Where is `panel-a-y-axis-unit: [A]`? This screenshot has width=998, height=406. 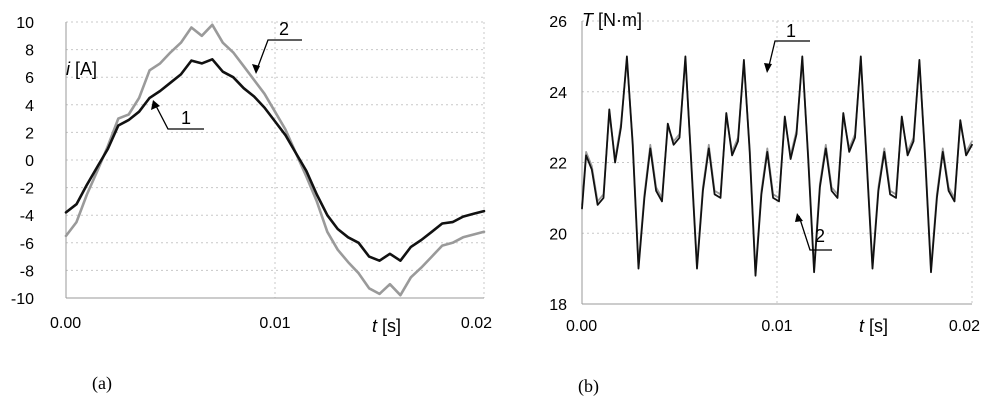
panel-a-y-axis-unit: [A] is located at coordinates (83, 69).